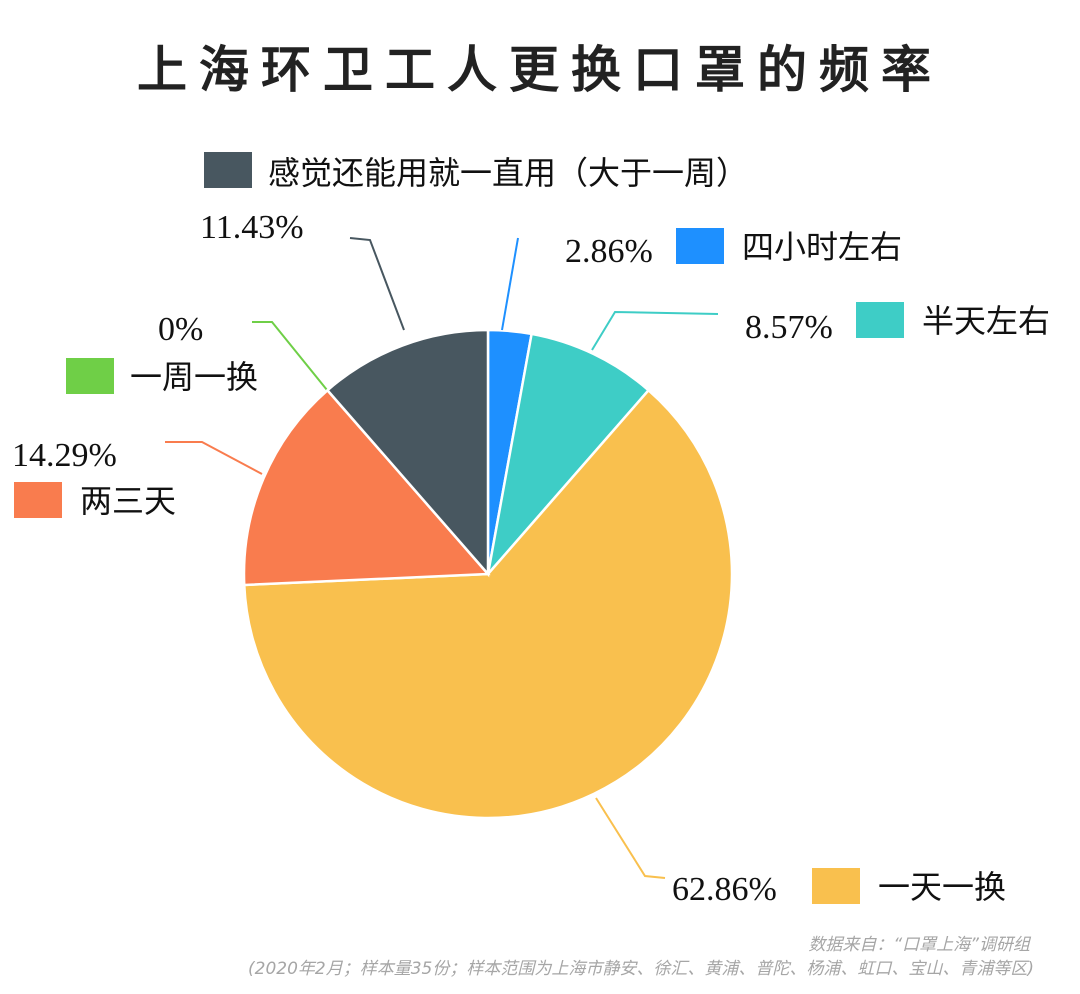 The image size is (1080, 994). Describe the element at coordinates (180, 329) in the screenshot. I see `percent-label-4: 0%` at that location.